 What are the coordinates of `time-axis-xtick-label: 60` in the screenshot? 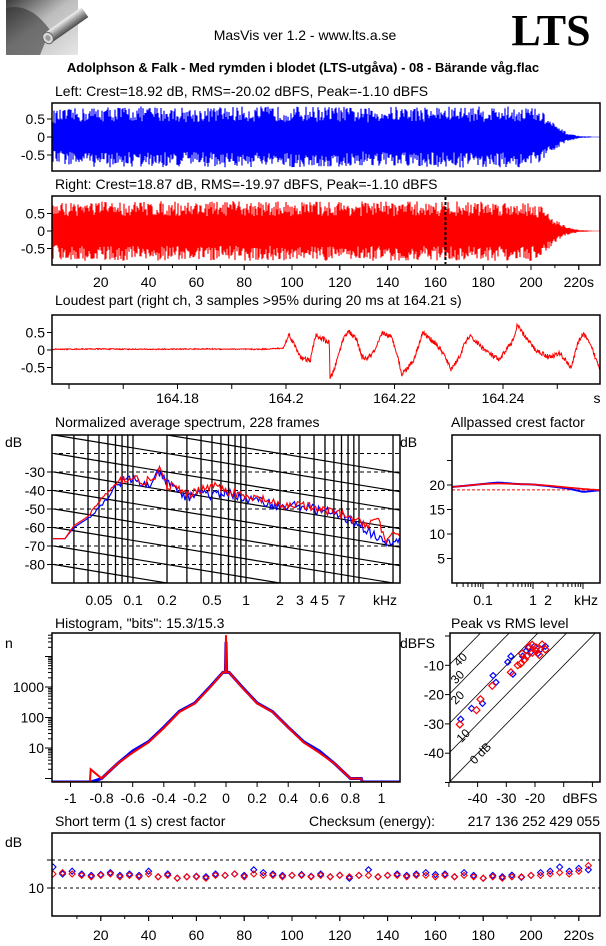 It's located at (197, 282).